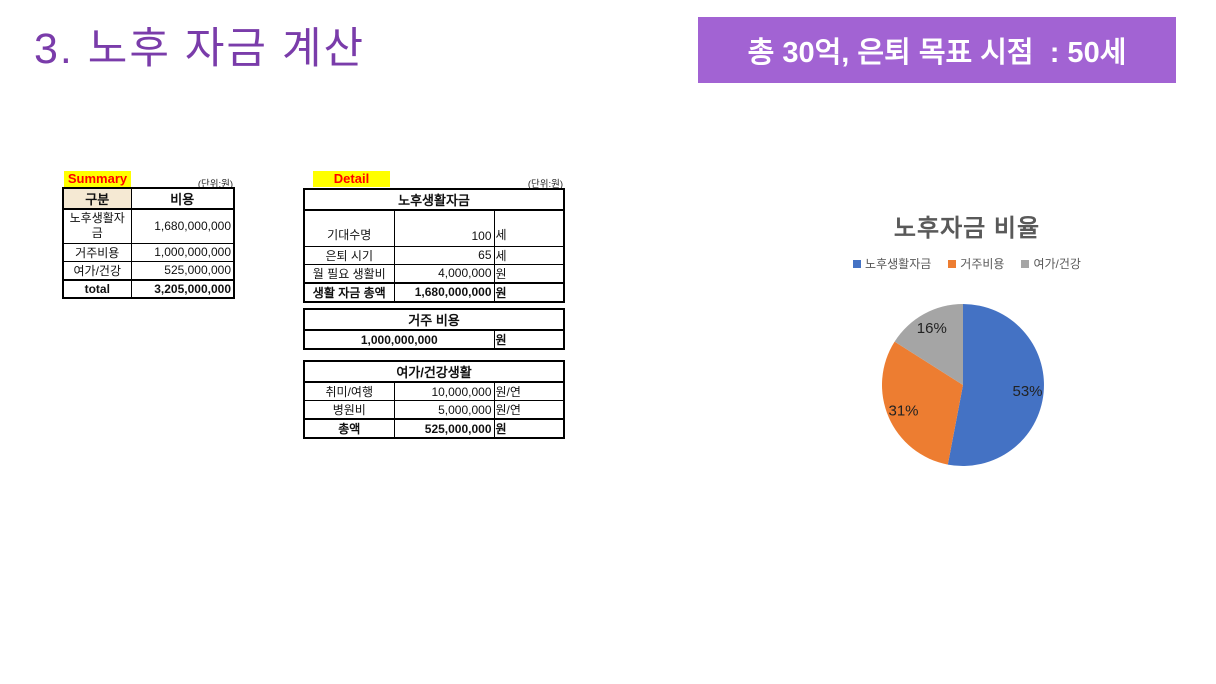 This screenshot has height=684, width=1216. What do you see at coordinates (182, 288) in the screenshot?
I see `summary-total-value: 3,205,000,000` at bounding box center [182, 288].